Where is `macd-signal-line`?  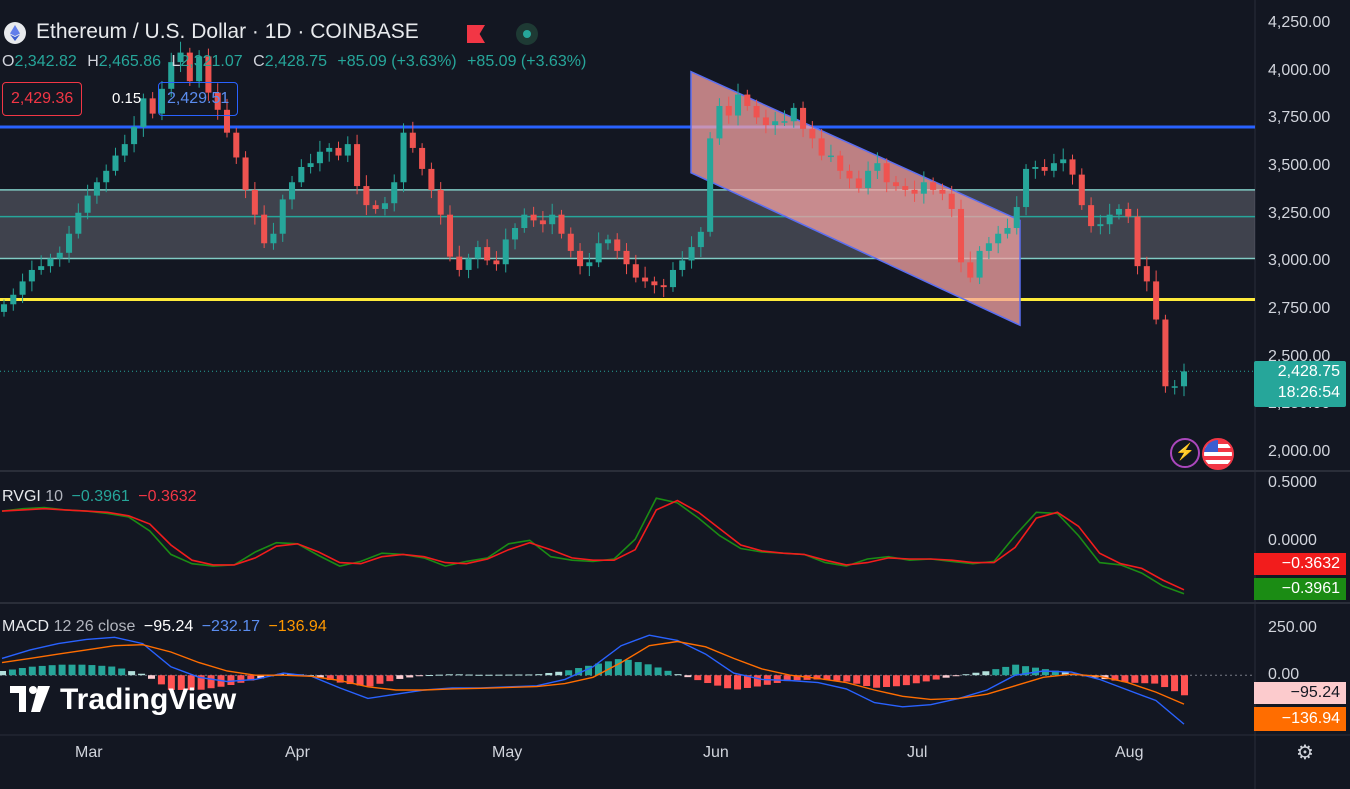 macd-signal-line is located at coordinates (593, 672).